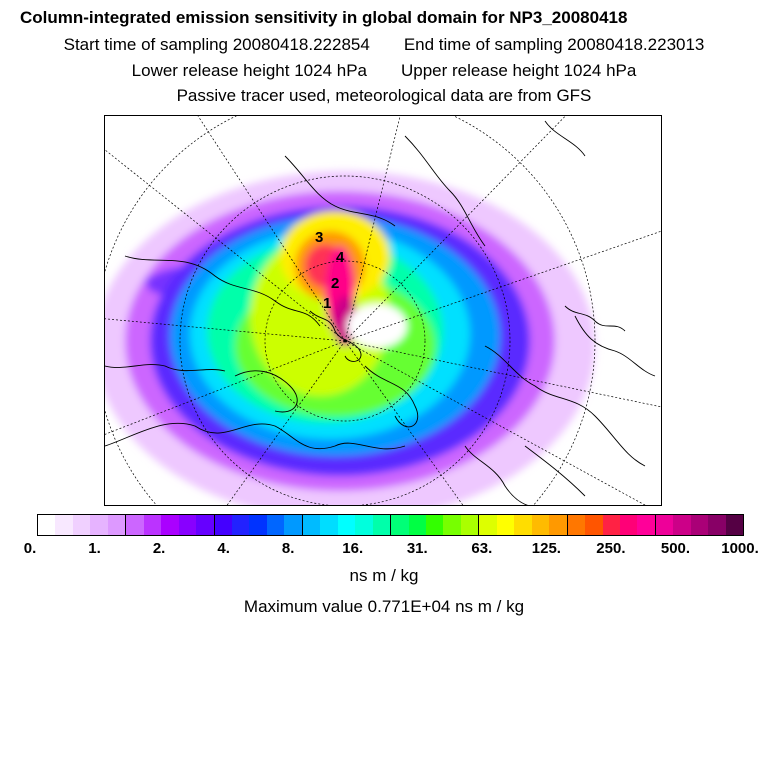 The height and width of the screenshot is (768, 768). What do you see at coordinates (30, 548) in the screenshot?
I see `colorbar-tick-label: 0.` at bounding box center [30, 548].